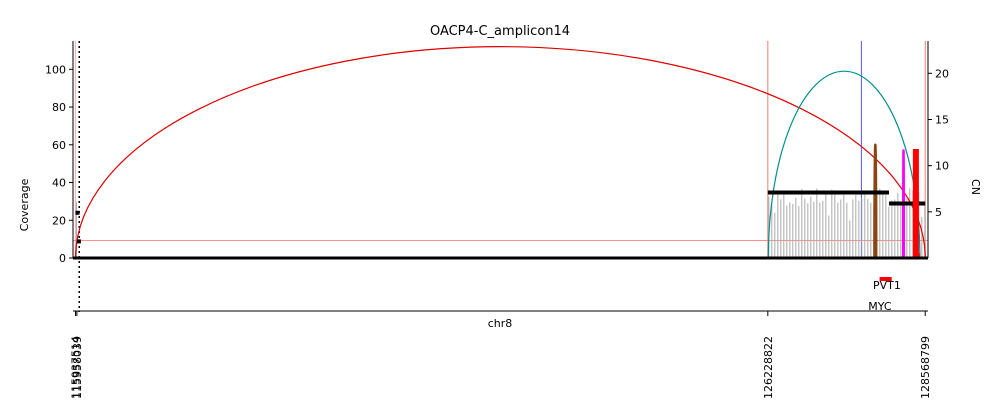  I want to click on x-axis-label: chr8, so click(500, 323).